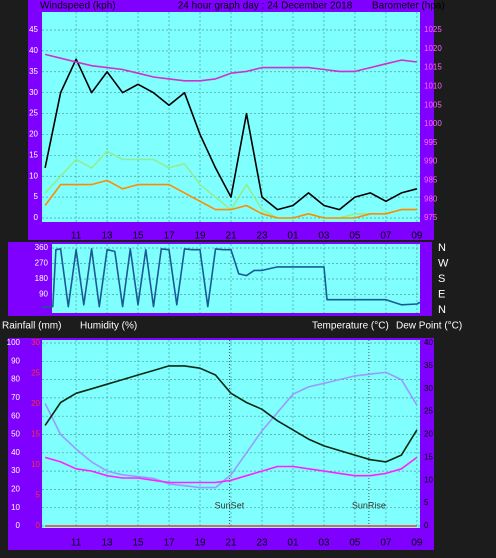  Describe the element at coordinates (428, 456) in the screenshot. I see `y2-tick-label: 15` at that location.